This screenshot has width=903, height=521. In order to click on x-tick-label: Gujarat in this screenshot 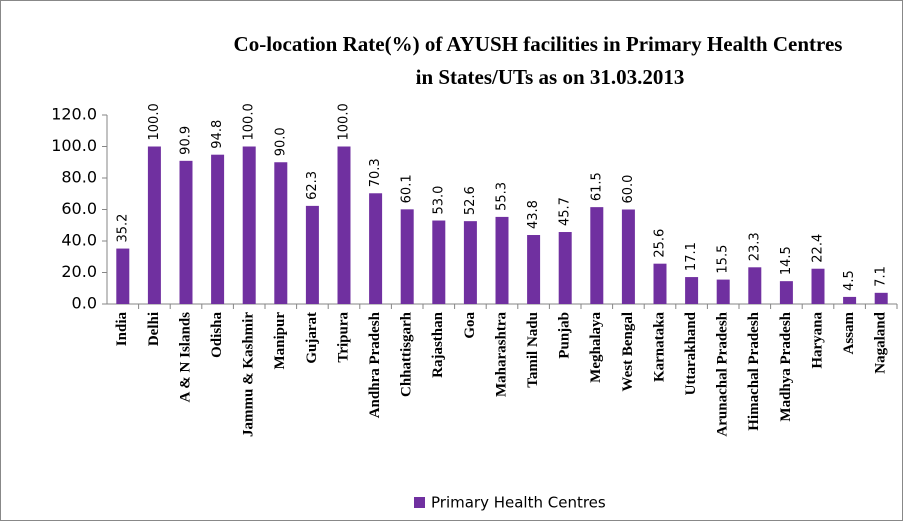, I will do `click(312, 338)`.